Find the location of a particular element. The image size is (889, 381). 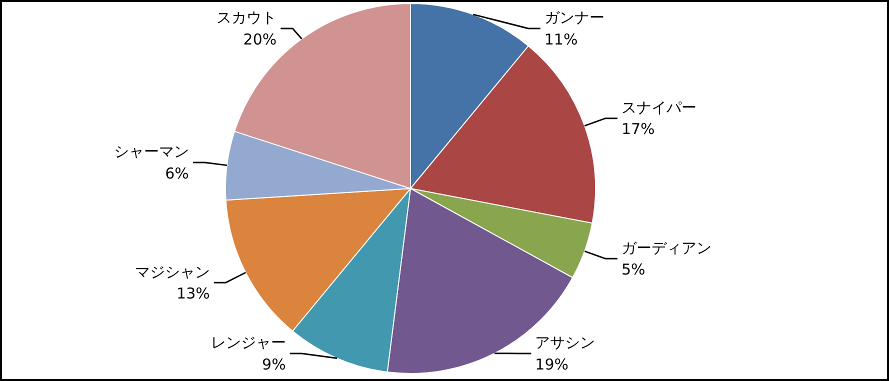

data-label: 11% is located at coordinates (561, 39).